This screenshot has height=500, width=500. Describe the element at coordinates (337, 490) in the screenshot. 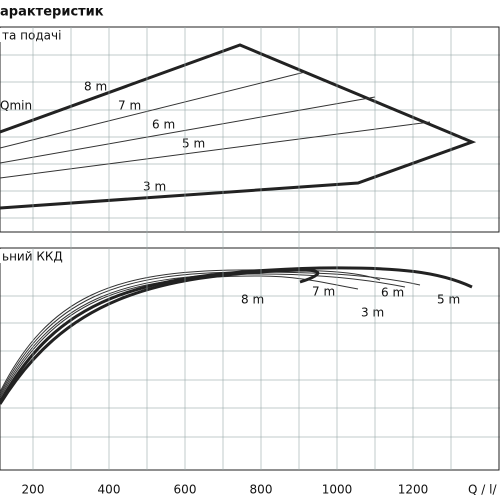

I see `x-tick-label: 1000` at that location.